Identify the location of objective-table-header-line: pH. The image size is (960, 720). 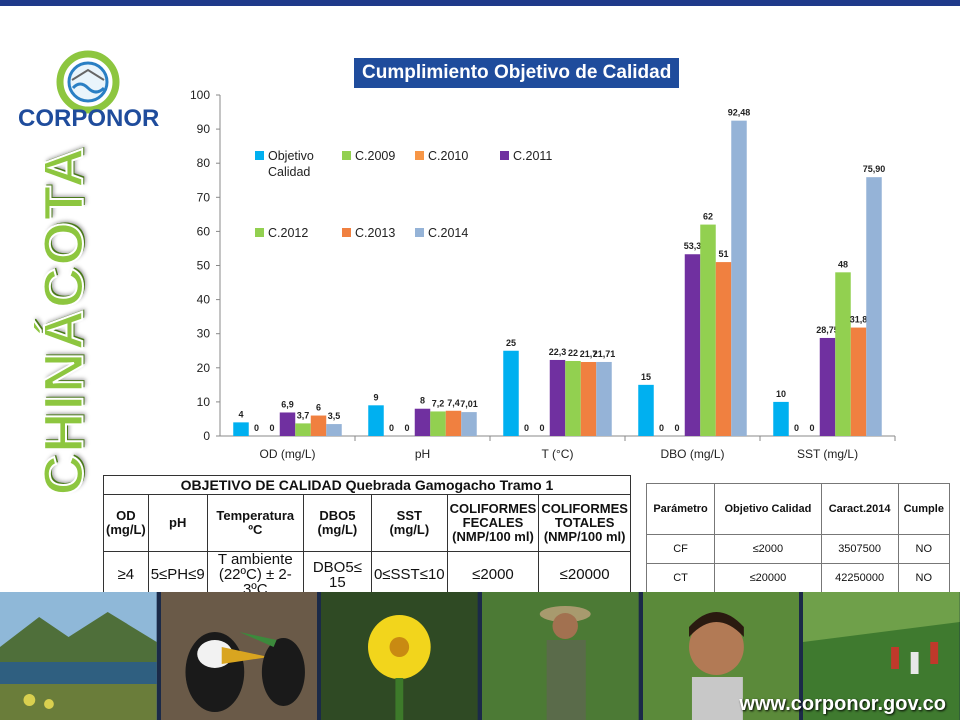
(178, 522).